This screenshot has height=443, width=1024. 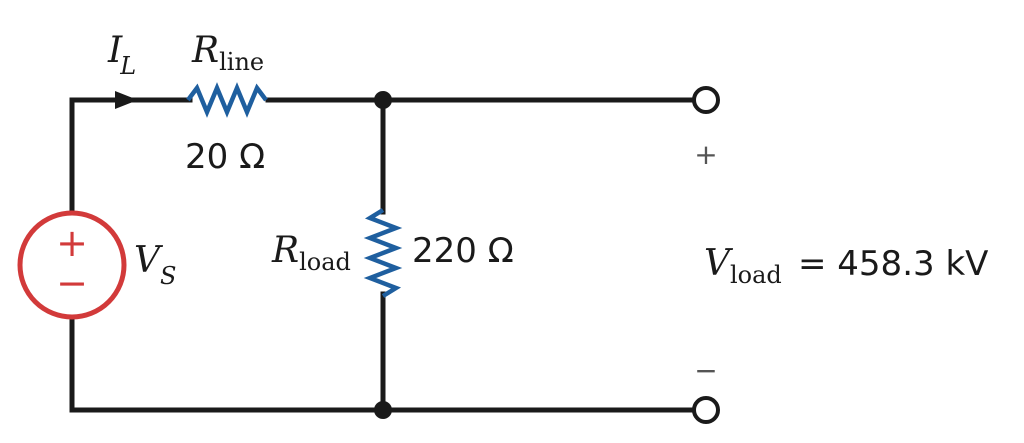 I want to click on output-terminal-top, so click(x=706, y=100).